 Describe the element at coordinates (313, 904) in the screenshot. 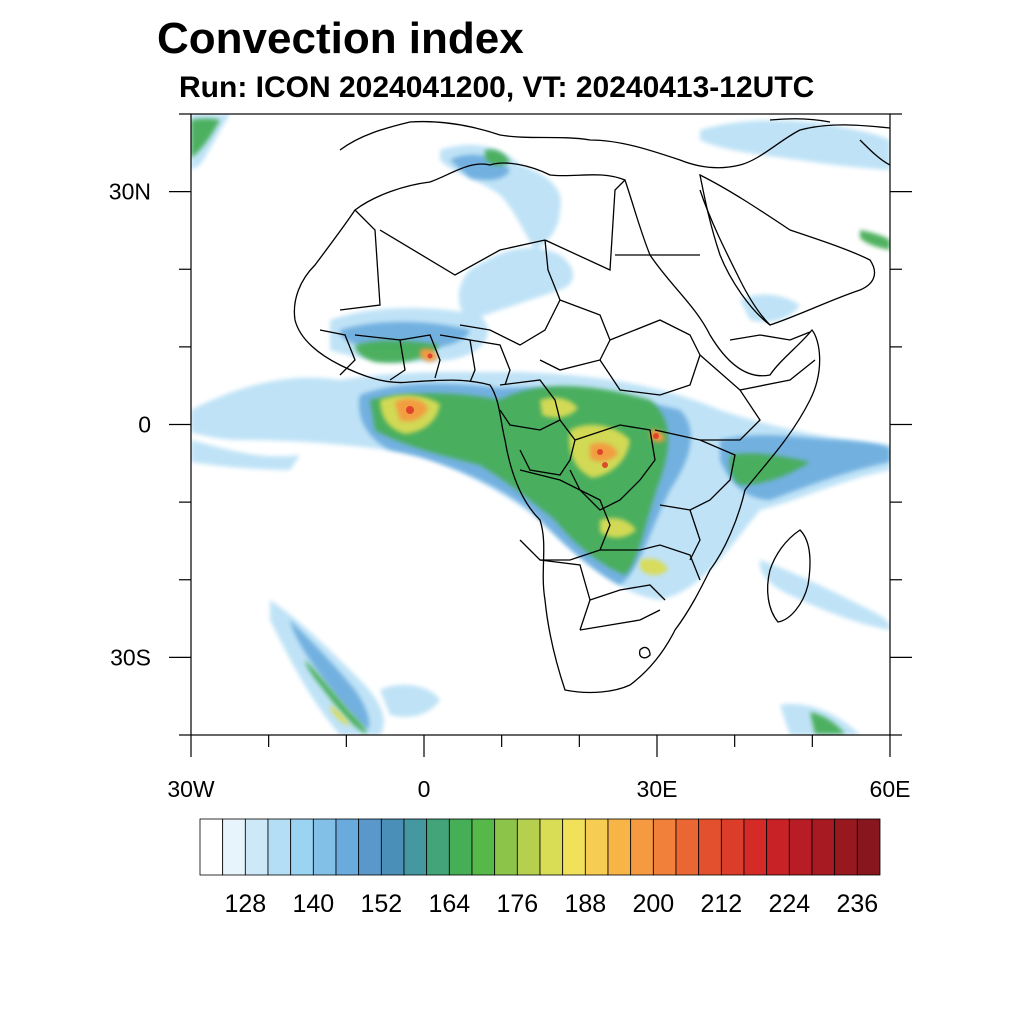

I see `colorbar-label: 140` at that location.